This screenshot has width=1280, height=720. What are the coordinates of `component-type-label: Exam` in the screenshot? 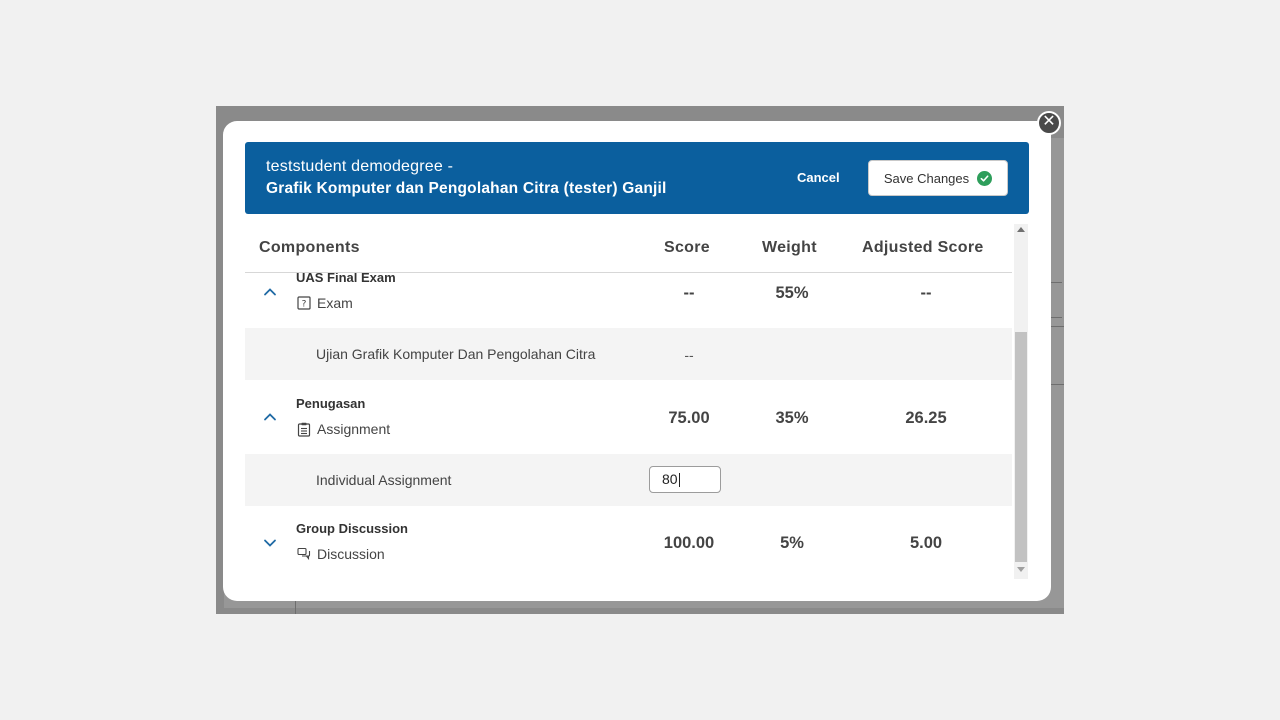 It's located at (335, 303).